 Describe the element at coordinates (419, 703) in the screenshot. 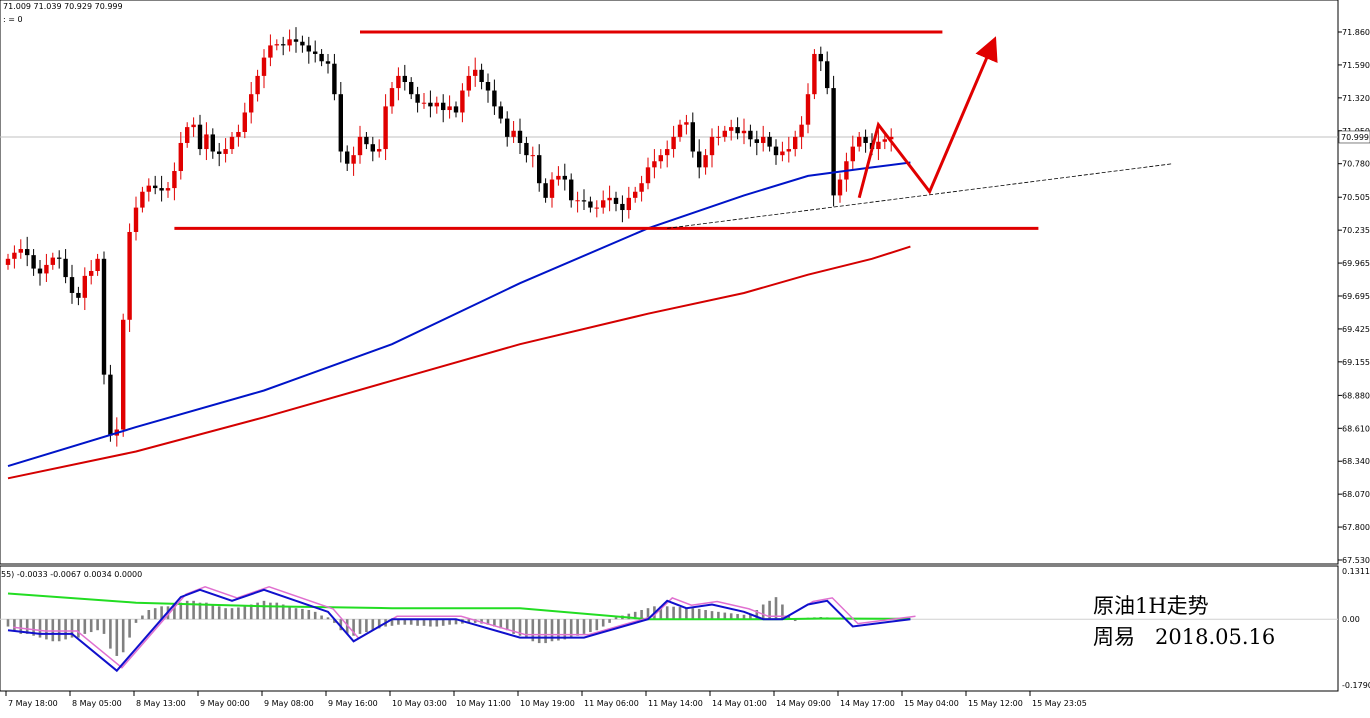

I see `x-tick-label: 10 May 03:00` at that location.